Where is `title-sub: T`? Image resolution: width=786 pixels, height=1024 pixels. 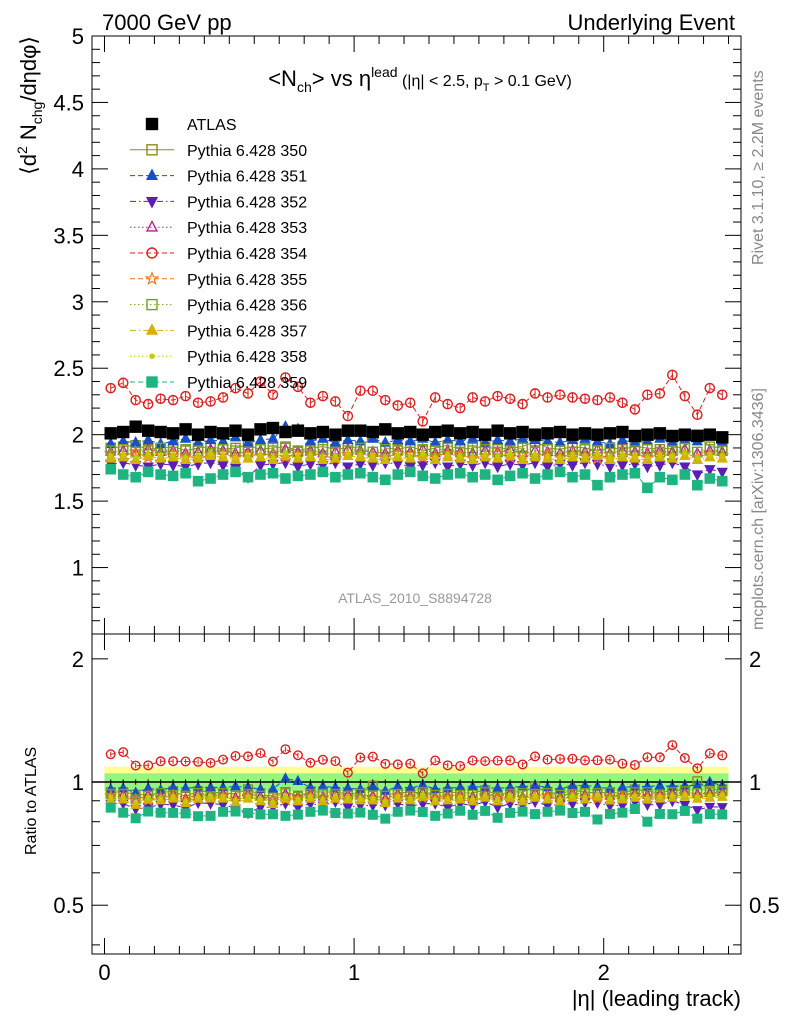 title-sub: T is located at coordinates (486, 88).